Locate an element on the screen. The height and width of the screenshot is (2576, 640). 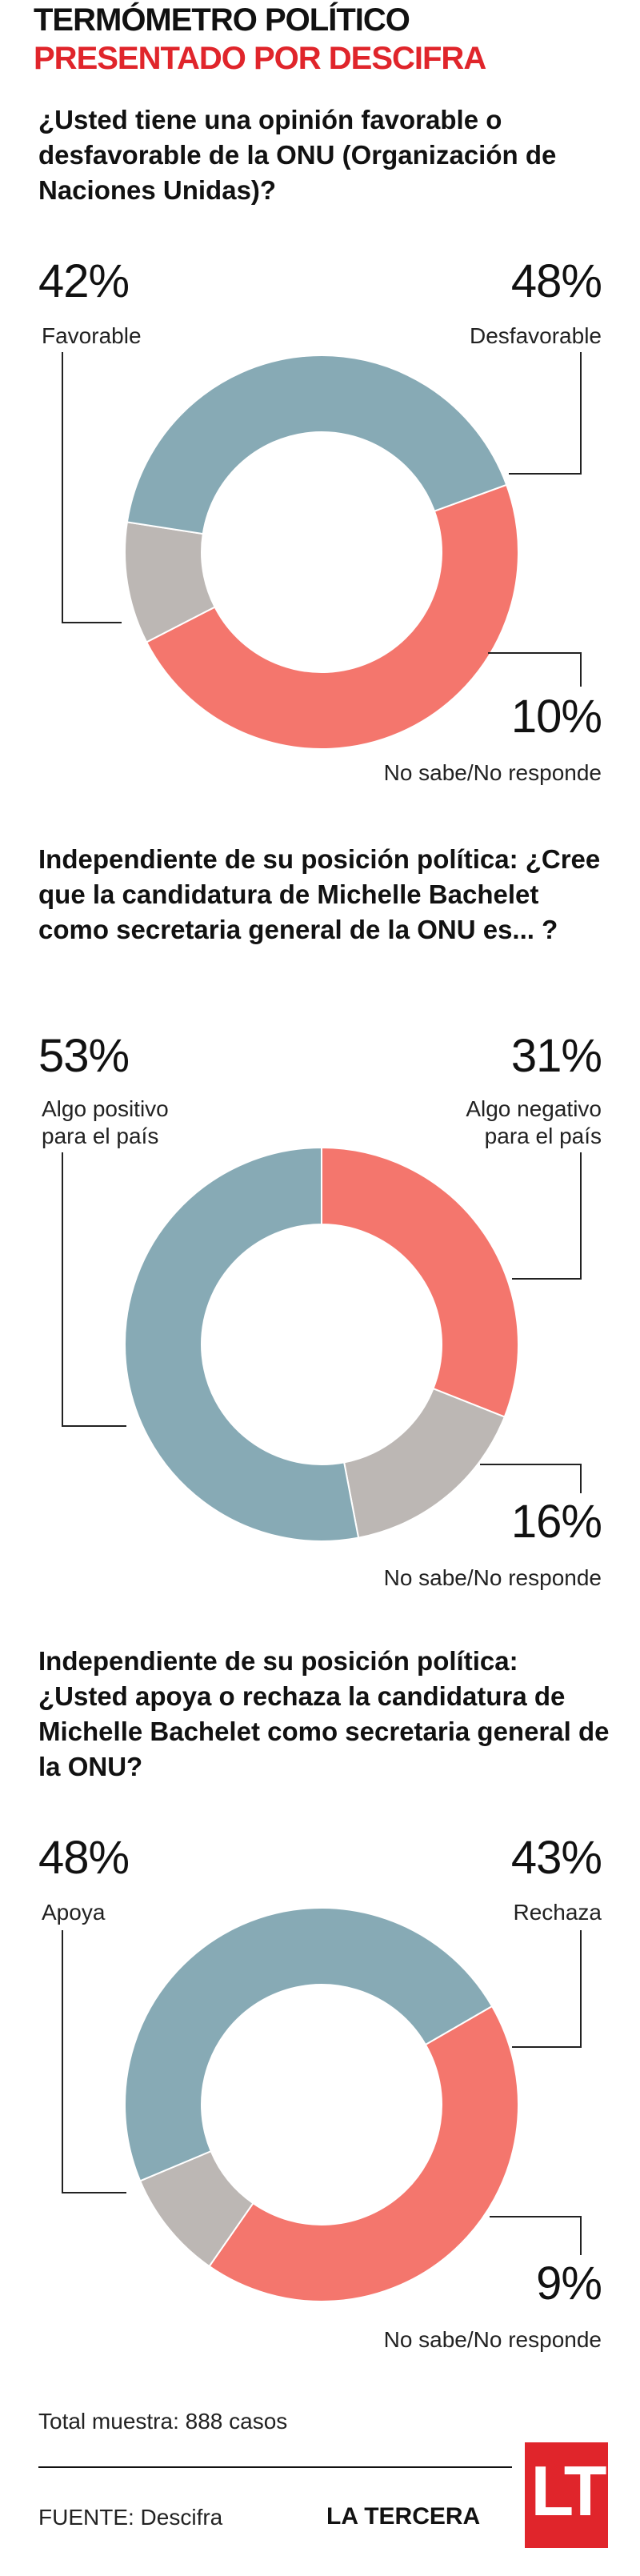
chart3-slice-apoya is located at coordinates (309, 2044).